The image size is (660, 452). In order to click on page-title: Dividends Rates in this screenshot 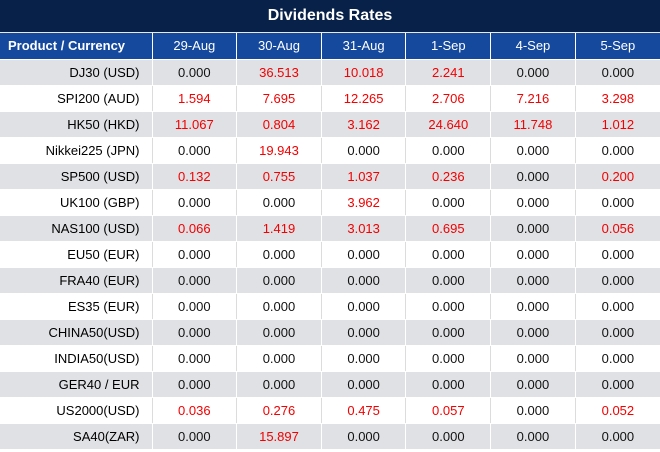, I will do `click(330, 16)`.